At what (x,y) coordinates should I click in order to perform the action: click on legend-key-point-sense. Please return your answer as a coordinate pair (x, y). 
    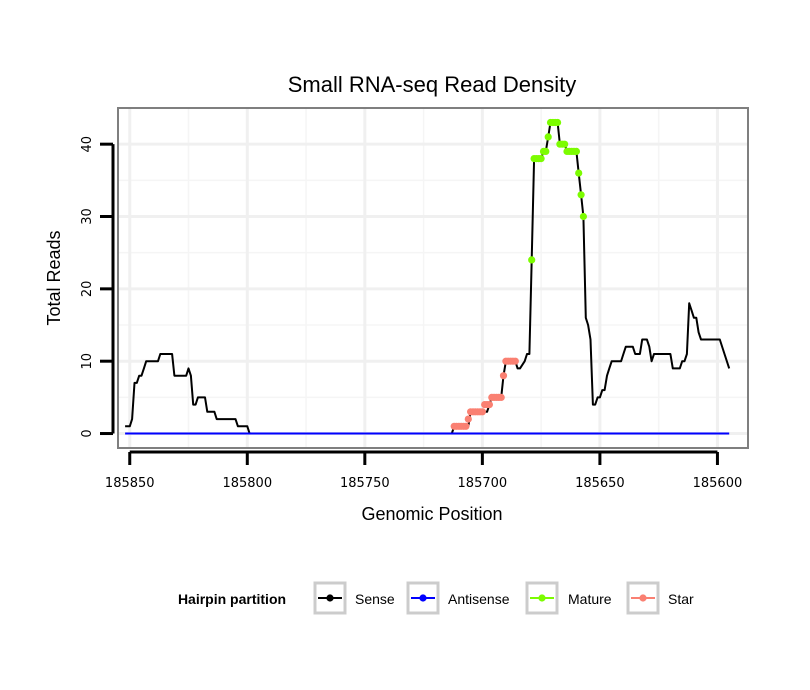
    Looking at the image, I should click on (330, 598).